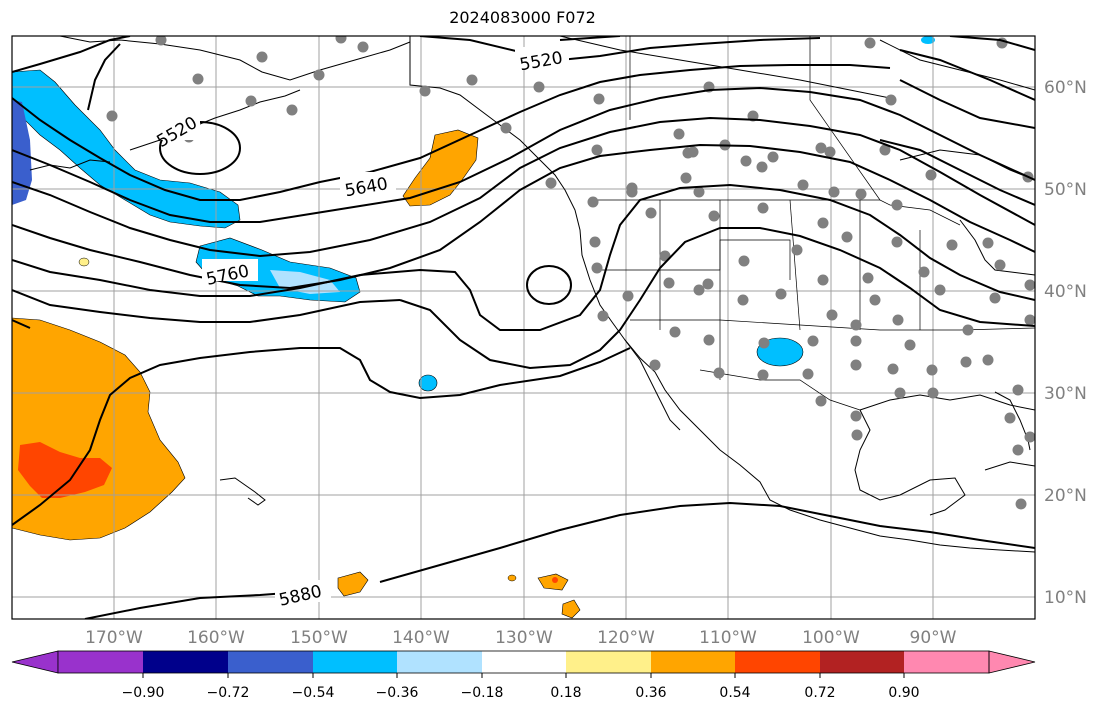  What do you see at coordinates (440, 168) in the screenshot?
I see `positive-anomaly-ne-pacific` at bounding box center [440, 168].